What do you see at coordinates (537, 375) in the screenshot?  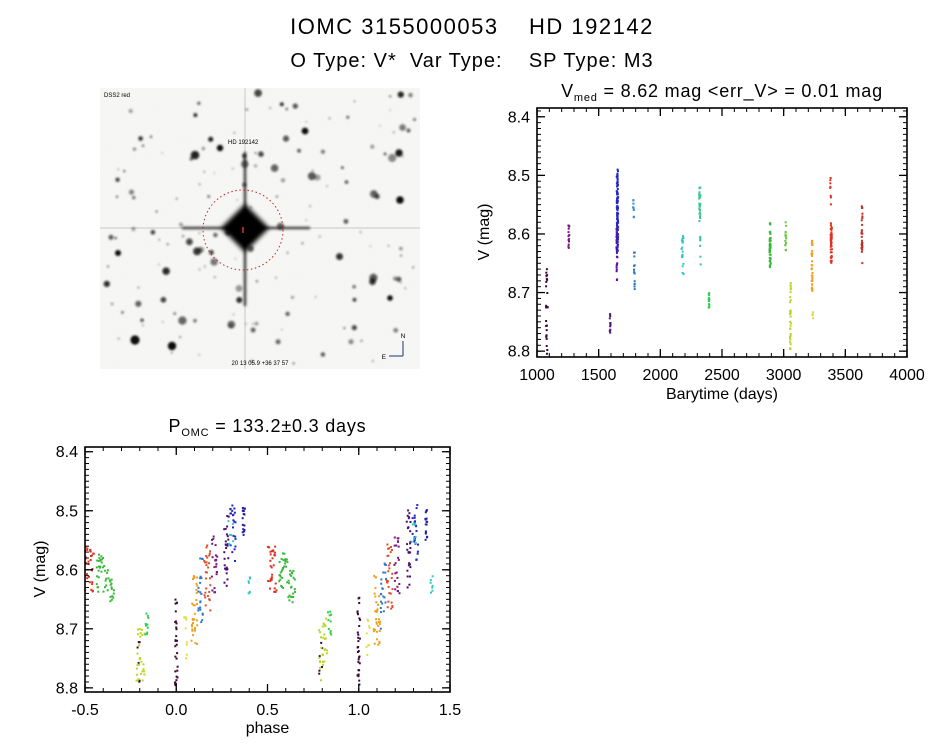 I see `svg-text: 1000` at bounding box center [537, 375].